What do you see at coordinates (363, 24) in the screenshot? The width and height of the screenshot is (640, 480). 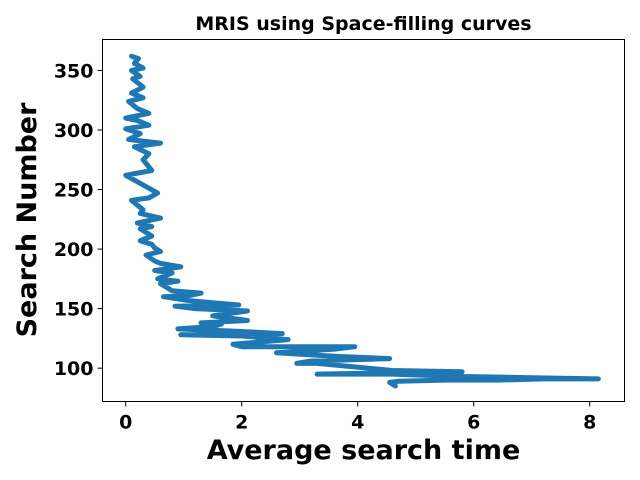 I see `chart-title: MRIS using Space-filling curves` at bounding box center [363, 24].